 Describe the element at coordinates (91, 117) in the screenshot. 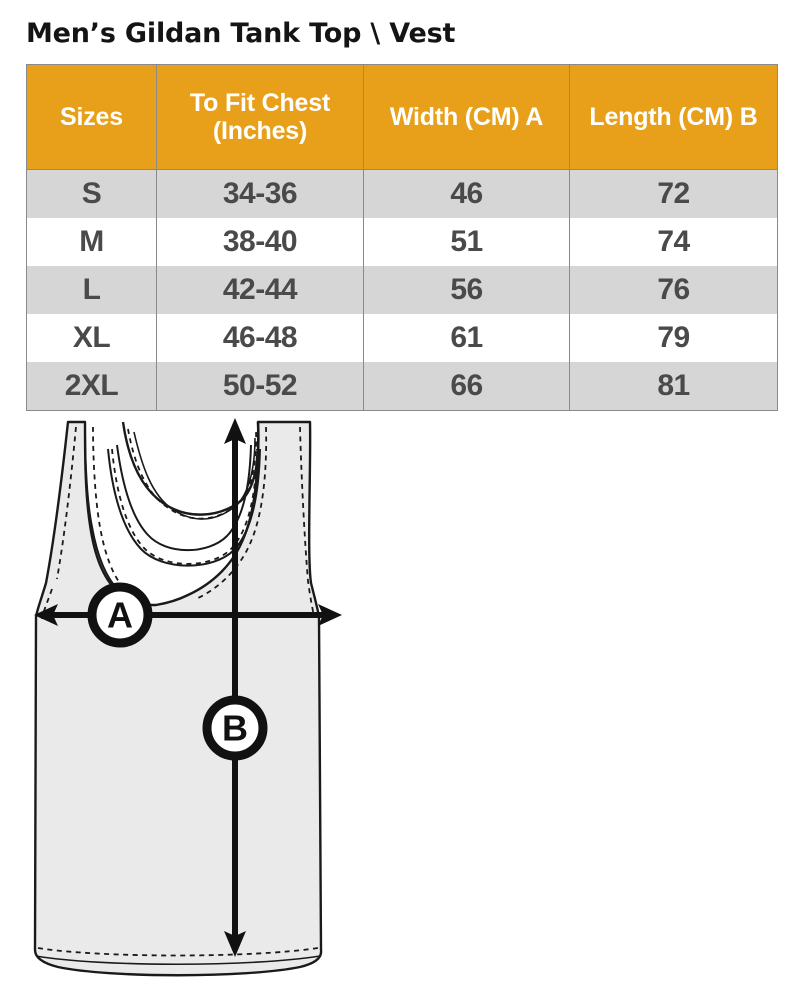

I see `column-header-sizes: Sizes` at that location.